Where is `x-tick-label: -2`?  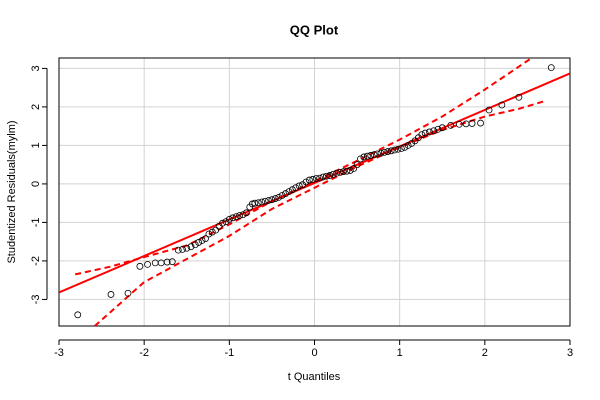 x-tick-label: -2 is located at coordinates (144, 353).